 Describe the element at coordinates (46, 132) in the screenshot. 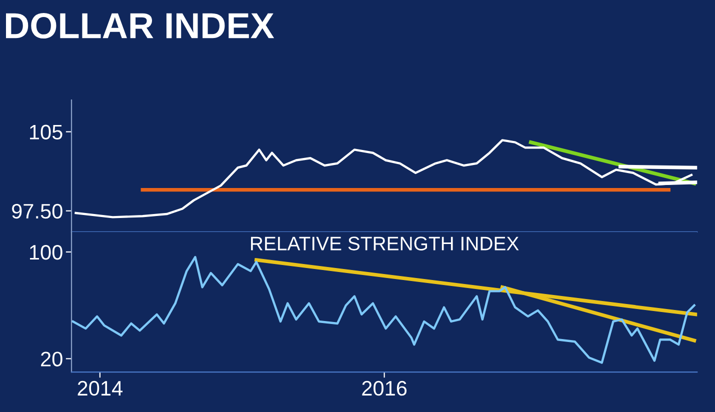

I see `y-tick-label: 105` at that location.